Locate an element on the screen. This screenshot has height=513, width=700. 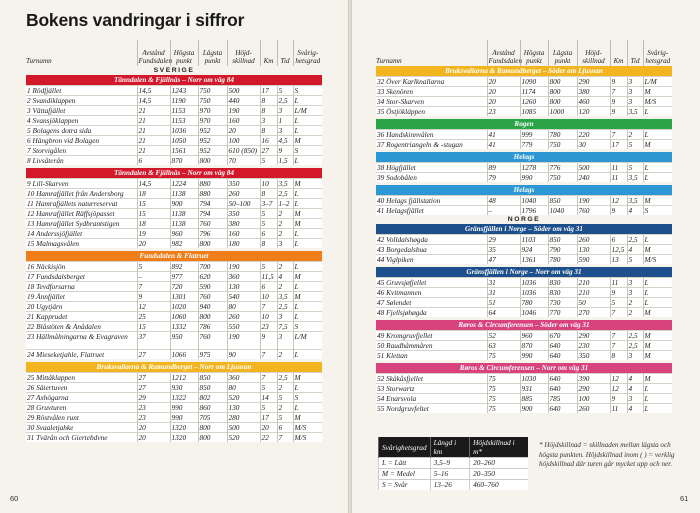
elevation-cell: 440 is located at coordinates (243, 100).